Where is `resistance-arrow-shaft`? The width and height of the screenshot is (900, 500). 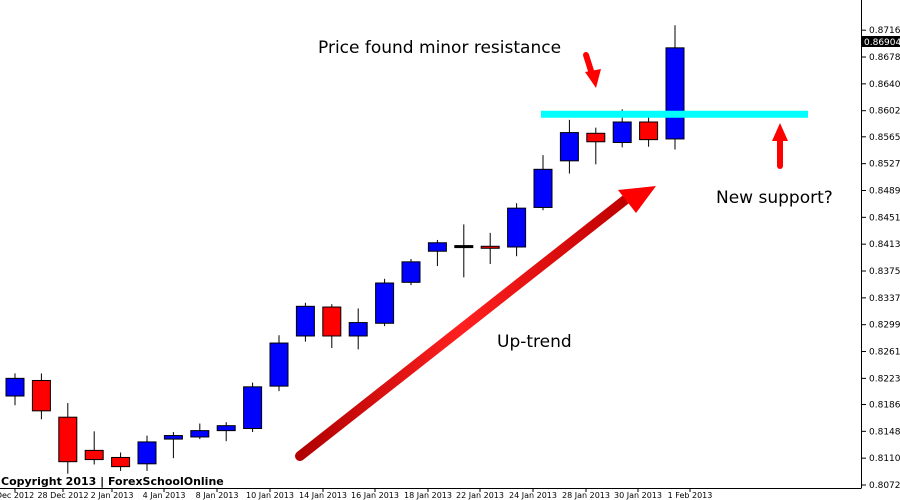 resistance-arrow-shaft is located at coordinates (589, 64).